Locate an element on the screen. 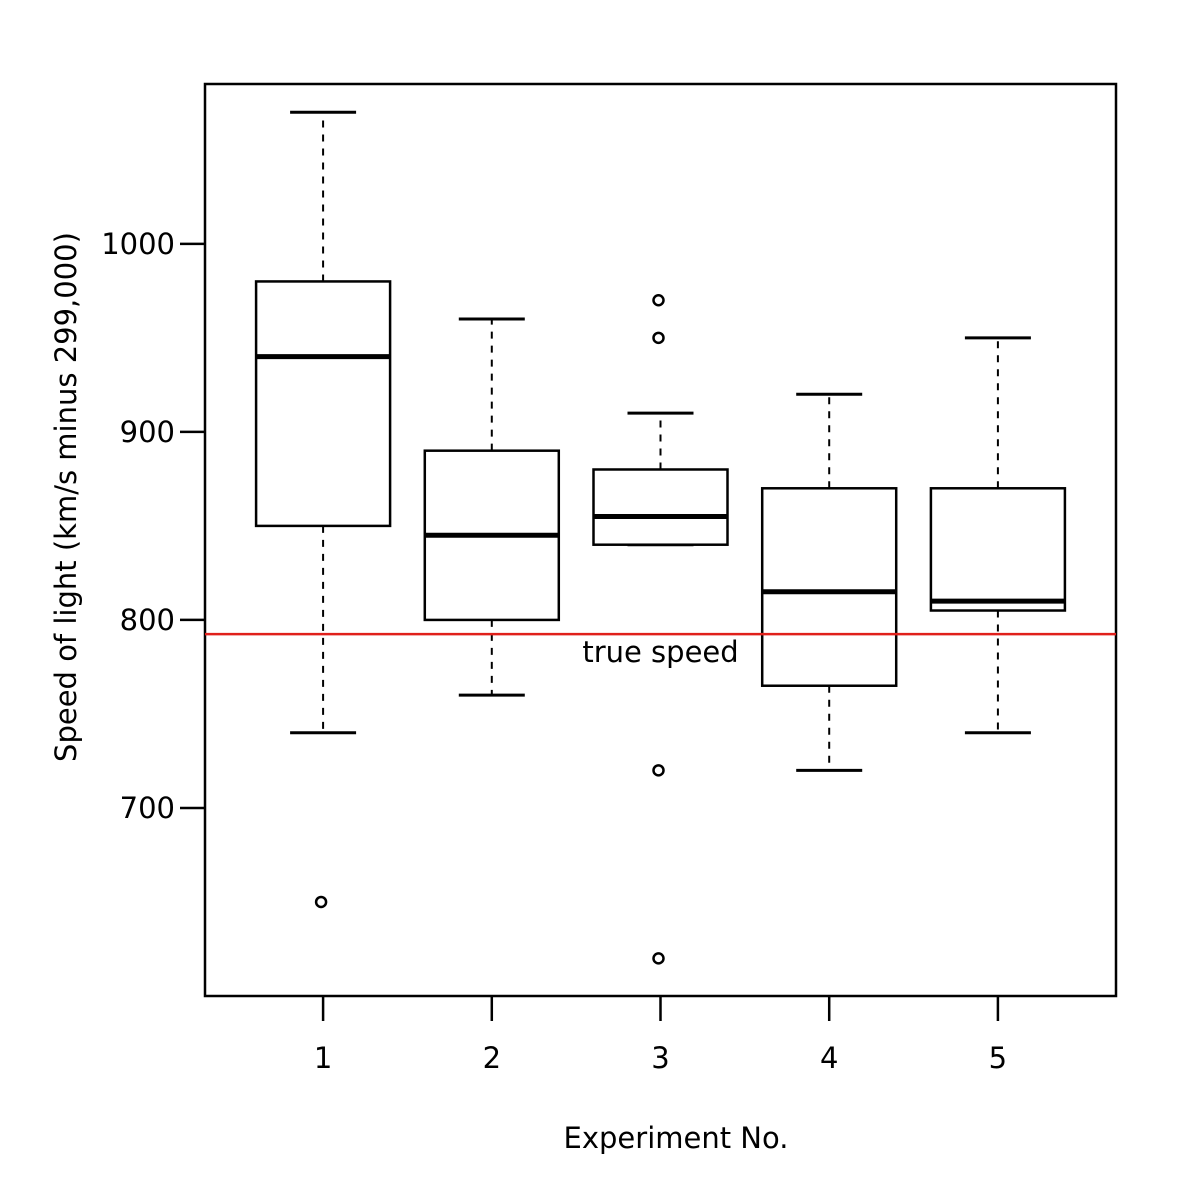 The height and width of the screenshot is (1200, 1200). y-tick-label: 900 is located at coordinates (147, 432).